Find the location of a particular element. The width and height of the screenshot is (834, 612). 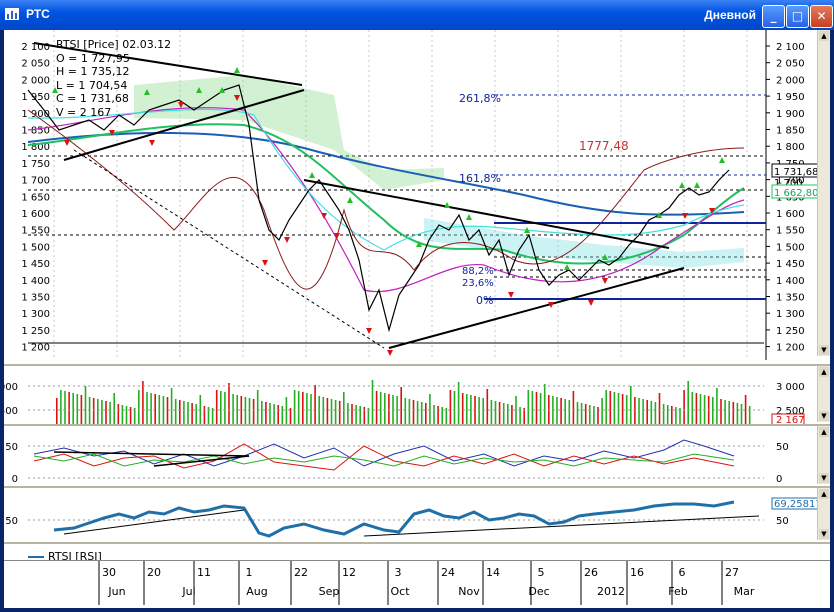

axis-day-label: 11 is located at coordinates (204, 572).